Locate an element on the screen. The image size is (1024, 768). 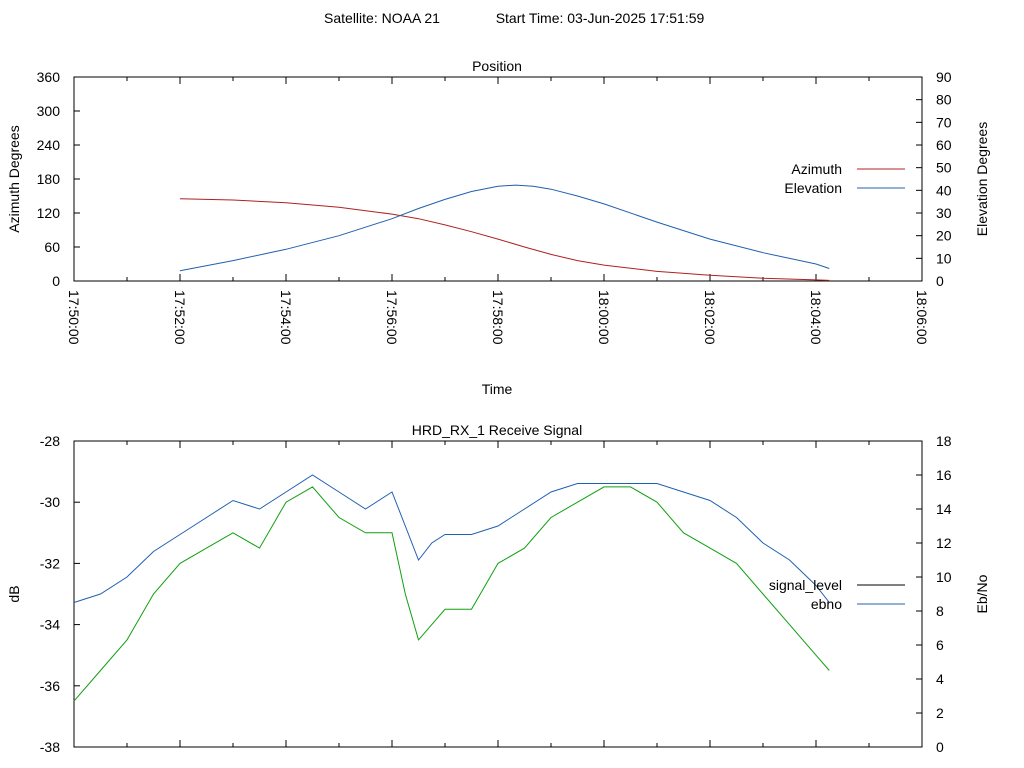
position-y2tick-label: 70 is located at coordinates (944, 122).